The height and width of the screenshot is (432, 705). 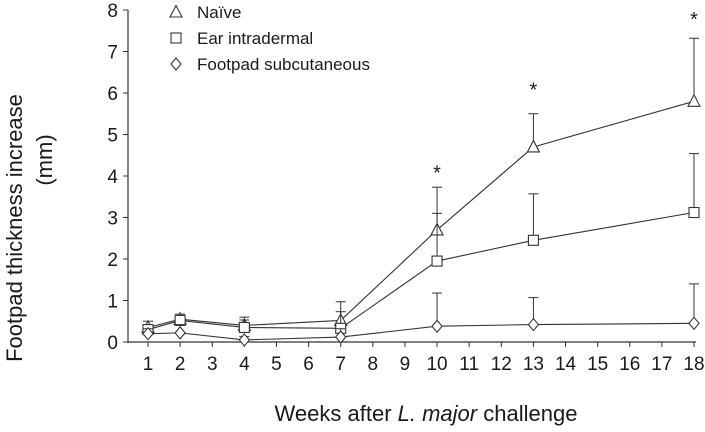 I want to click on x-tick-label: 3, so click(x=212, y=364).